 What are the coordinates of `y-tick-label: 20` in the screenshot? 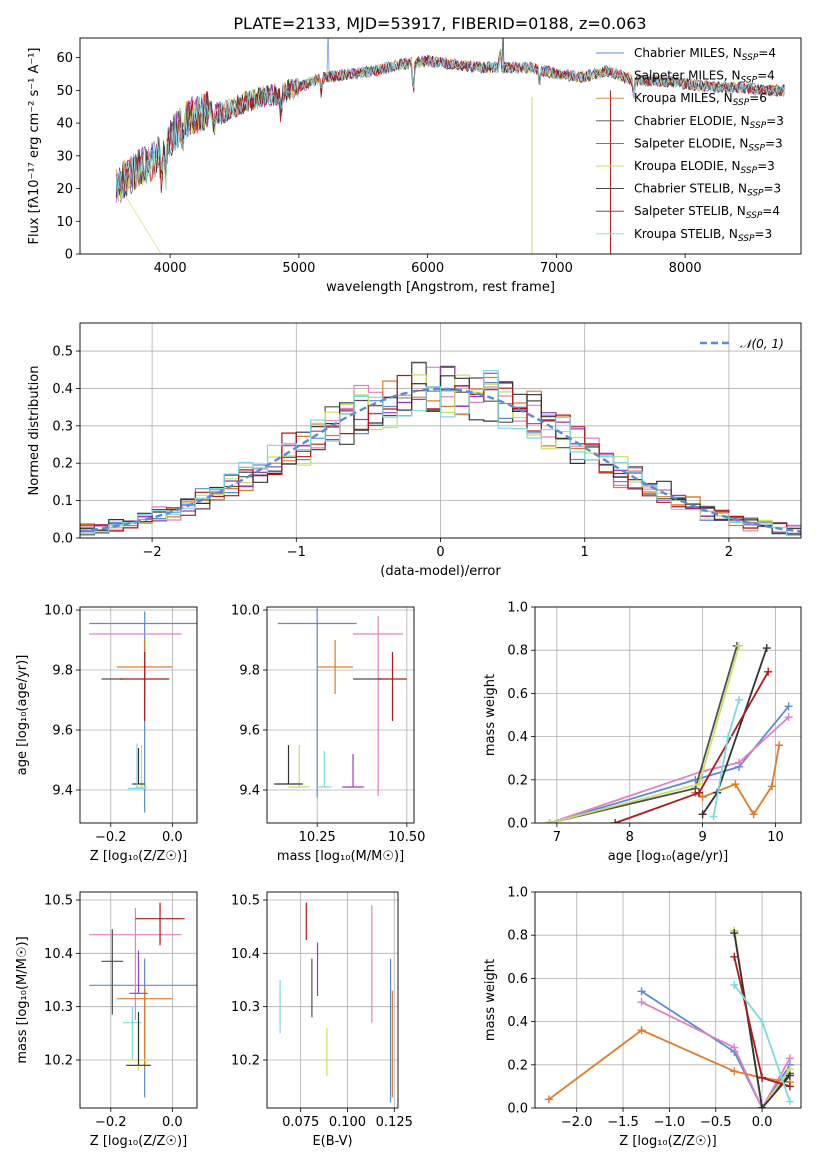 It's located at (64, 189).